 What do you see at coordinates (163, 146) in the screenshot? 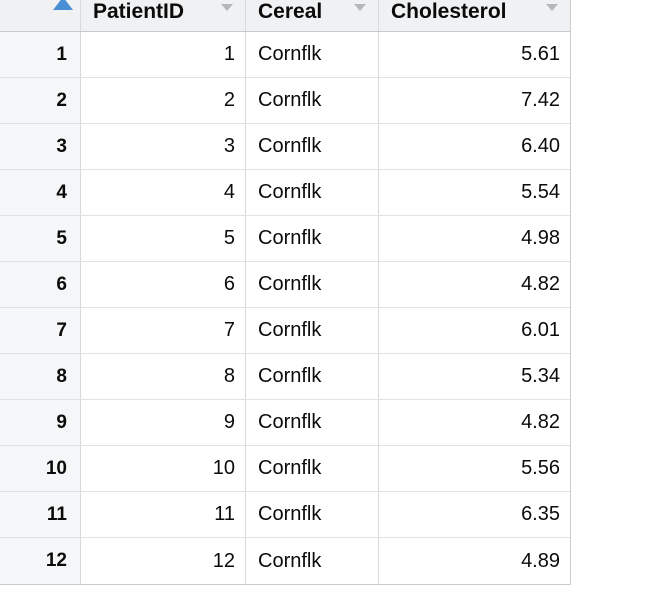
I see `patientid-cell: 3` at bounding box center [163, 146].